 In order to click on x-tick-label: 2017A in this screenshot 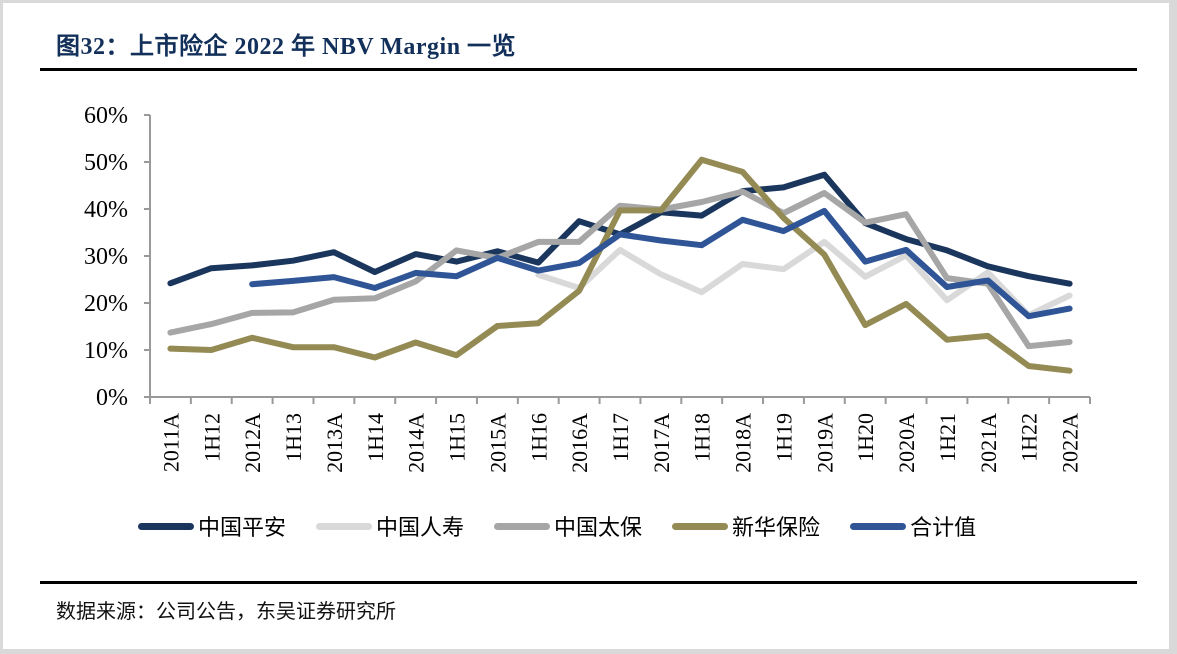, I will do `click(661, 443)`.